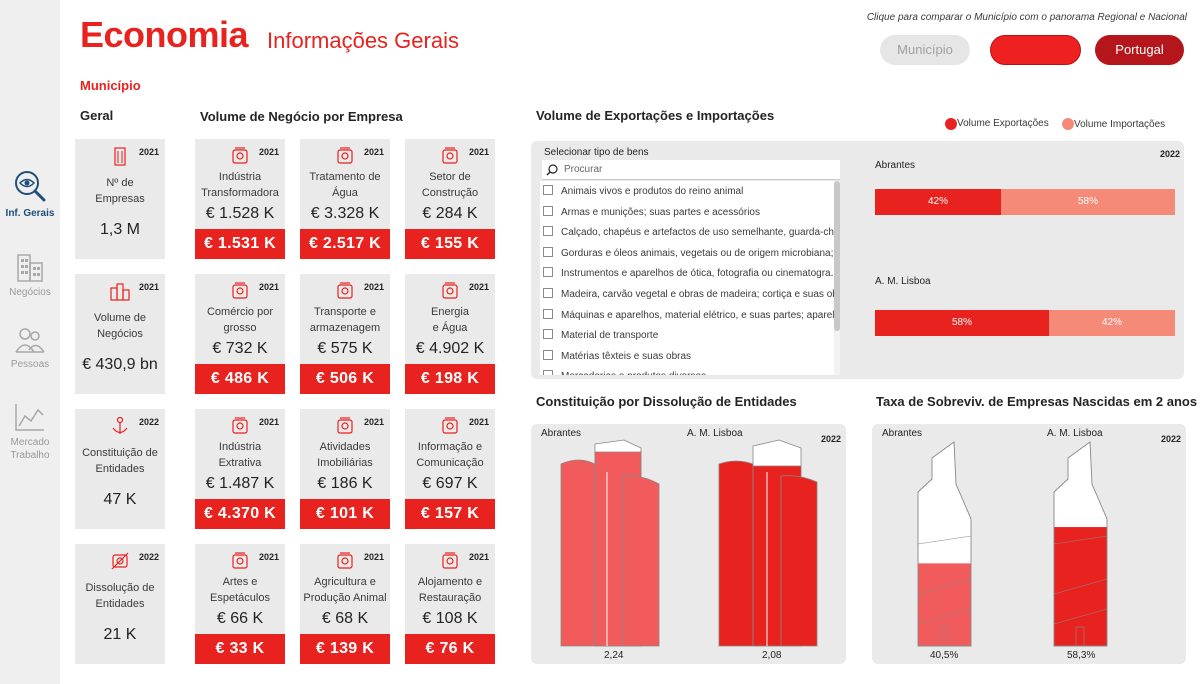 The width and height of the screenshot is (1200, 684). I want to click on card-compare-value: € 198 K, so click(450, 379).